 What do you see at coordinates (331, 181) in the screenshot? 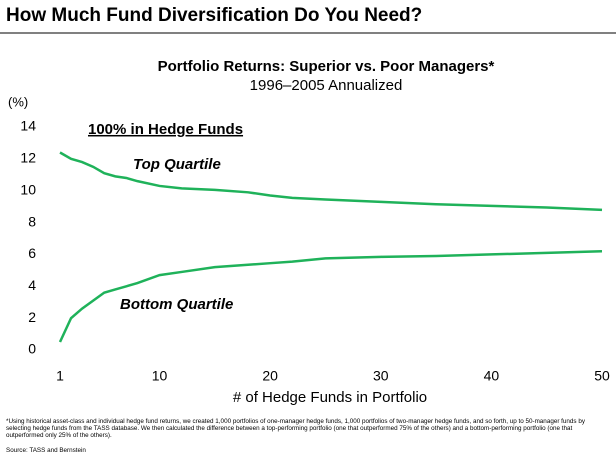
I see `series-line` at bounding box center [331, 181].